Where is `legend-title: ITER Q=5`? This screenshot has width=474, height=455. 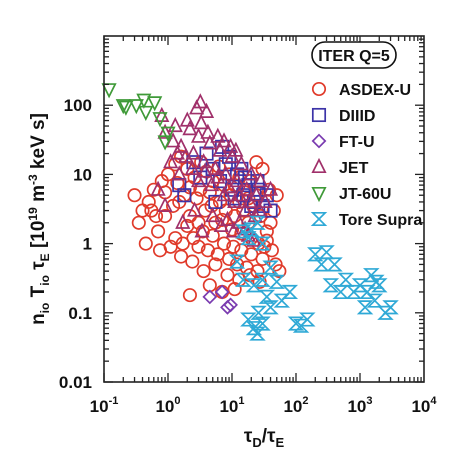 legend-title: ITER Q=5 is located at coordinates (354, 56).